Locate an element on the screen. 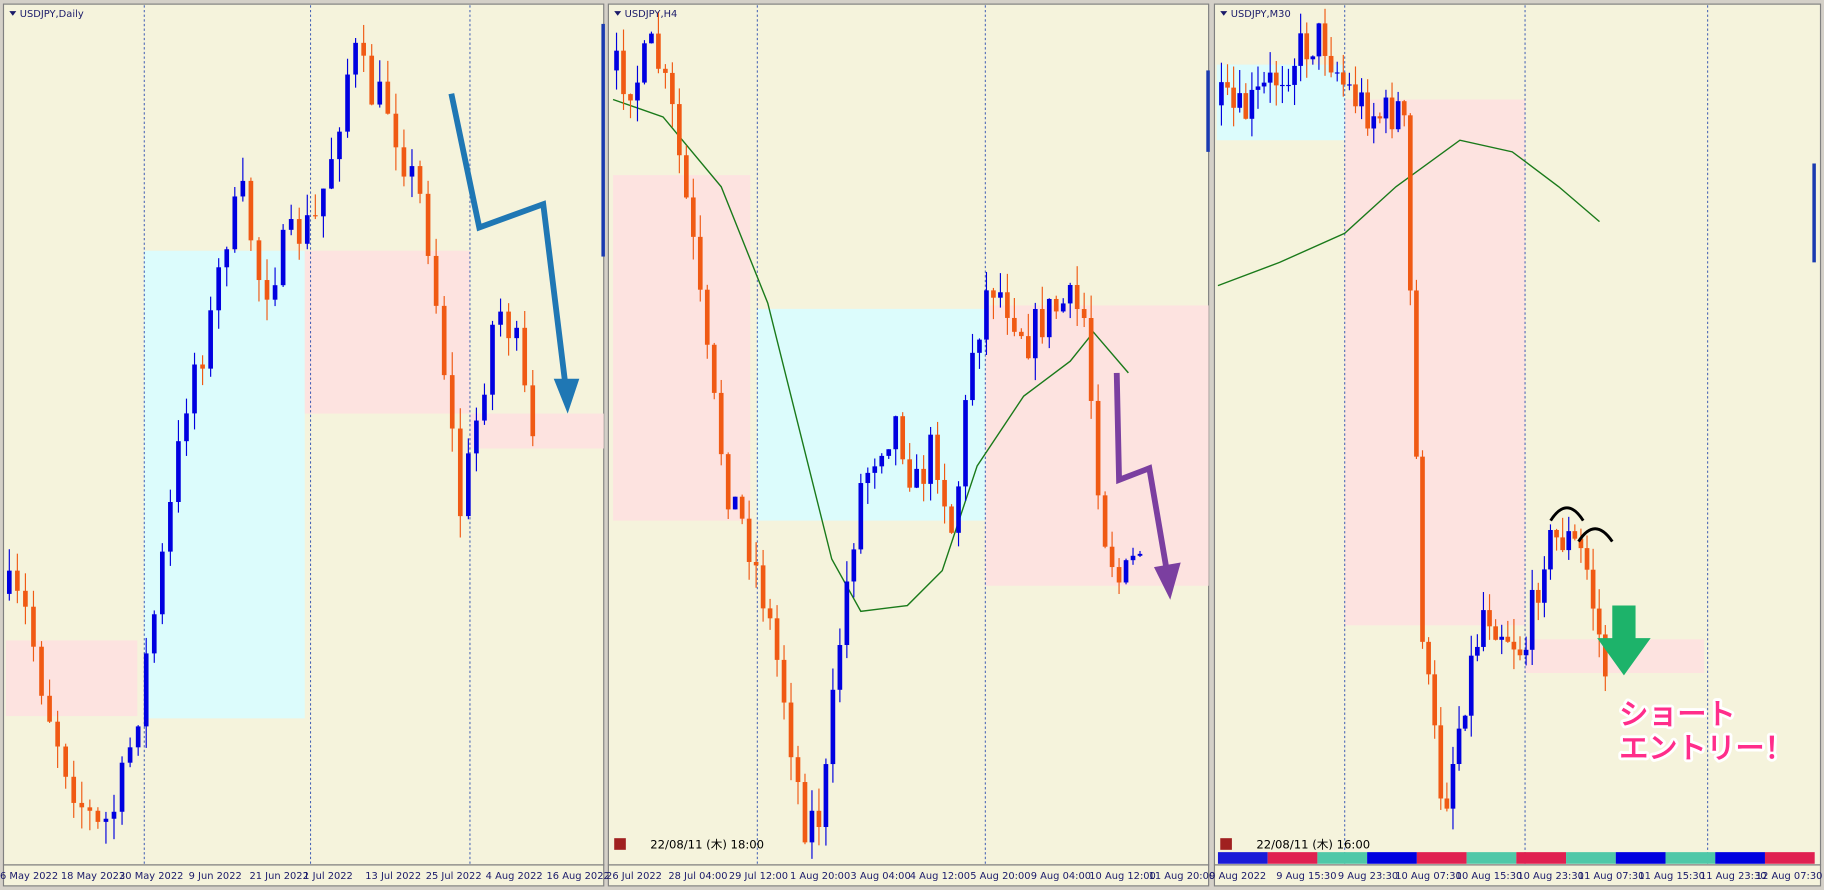 Image resolution: width=1824 pixels, height=890 pixels. x-tick-label: 6 May 2022 is located at coordinates (29, 876).